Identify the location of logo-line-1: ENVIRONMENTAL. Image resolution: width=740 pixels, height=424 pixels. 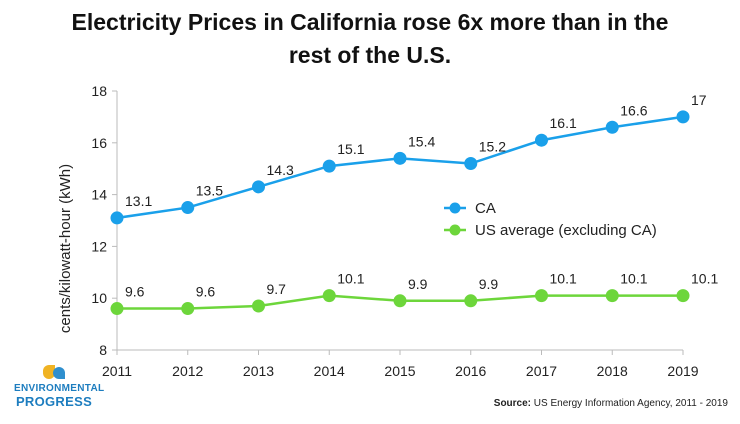
(59, 388).